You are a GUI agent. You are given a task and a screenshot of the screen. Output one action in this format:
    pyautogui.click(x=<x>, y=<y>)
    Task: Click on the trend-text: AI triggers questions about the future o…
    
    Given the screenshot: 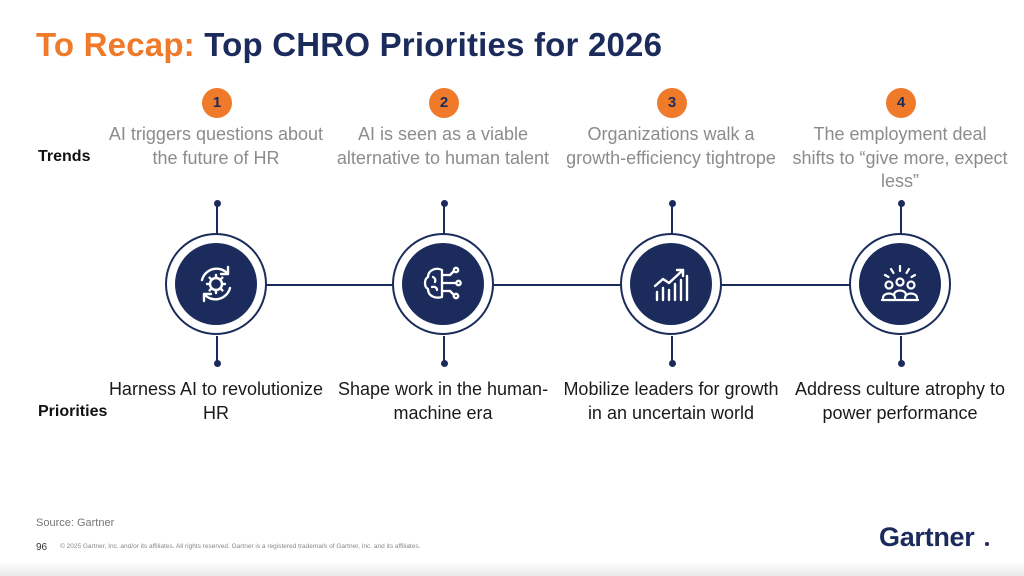 What is the action you would take?
    pyautogui.click(x=216, y=146)
    